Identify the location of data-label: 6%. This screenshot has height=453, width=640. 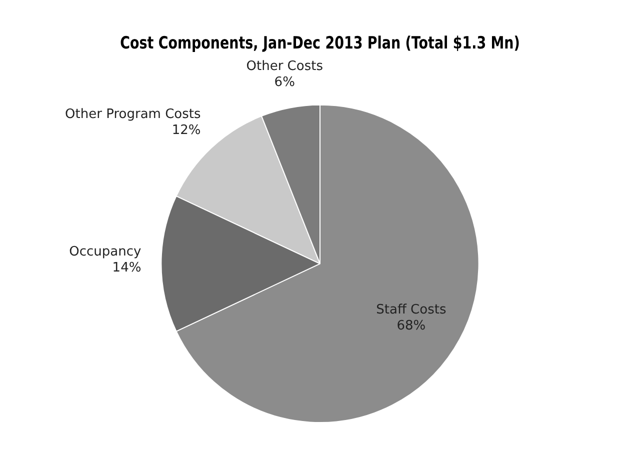
(284, 82).